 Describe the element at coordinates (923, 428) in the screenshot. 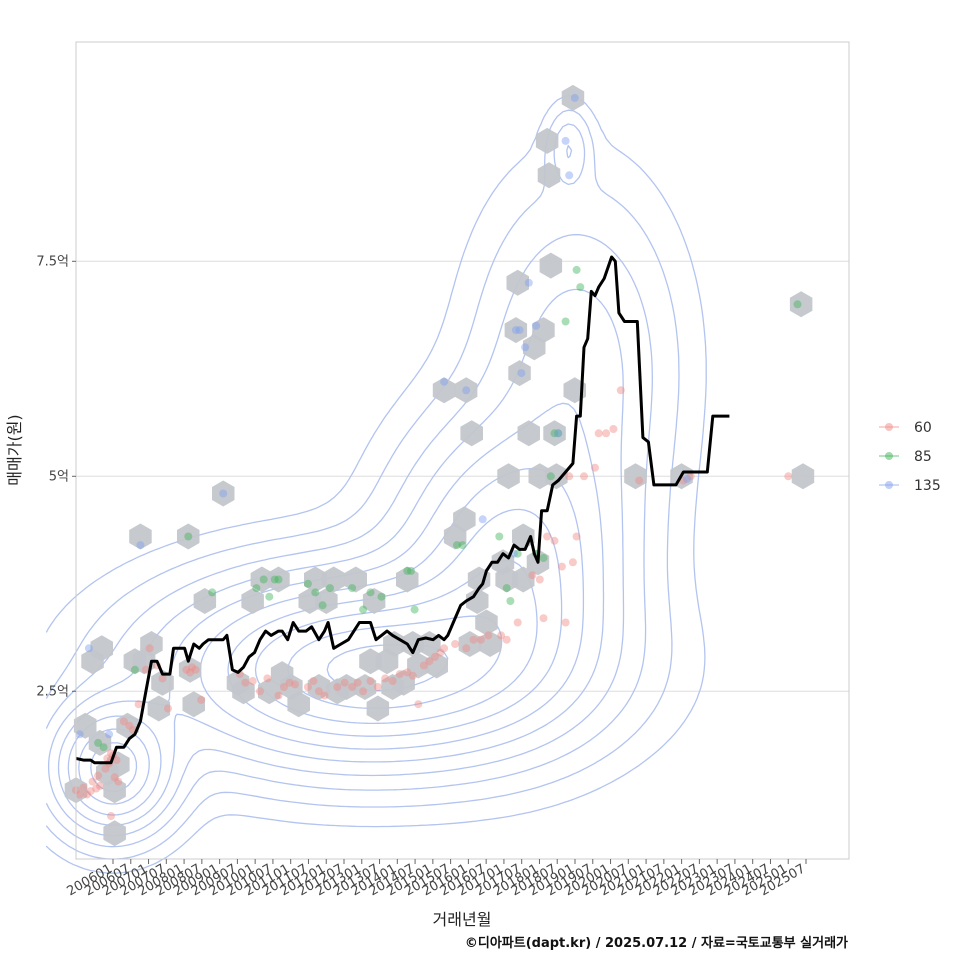

I see `legend-label-60: 60` at that location.